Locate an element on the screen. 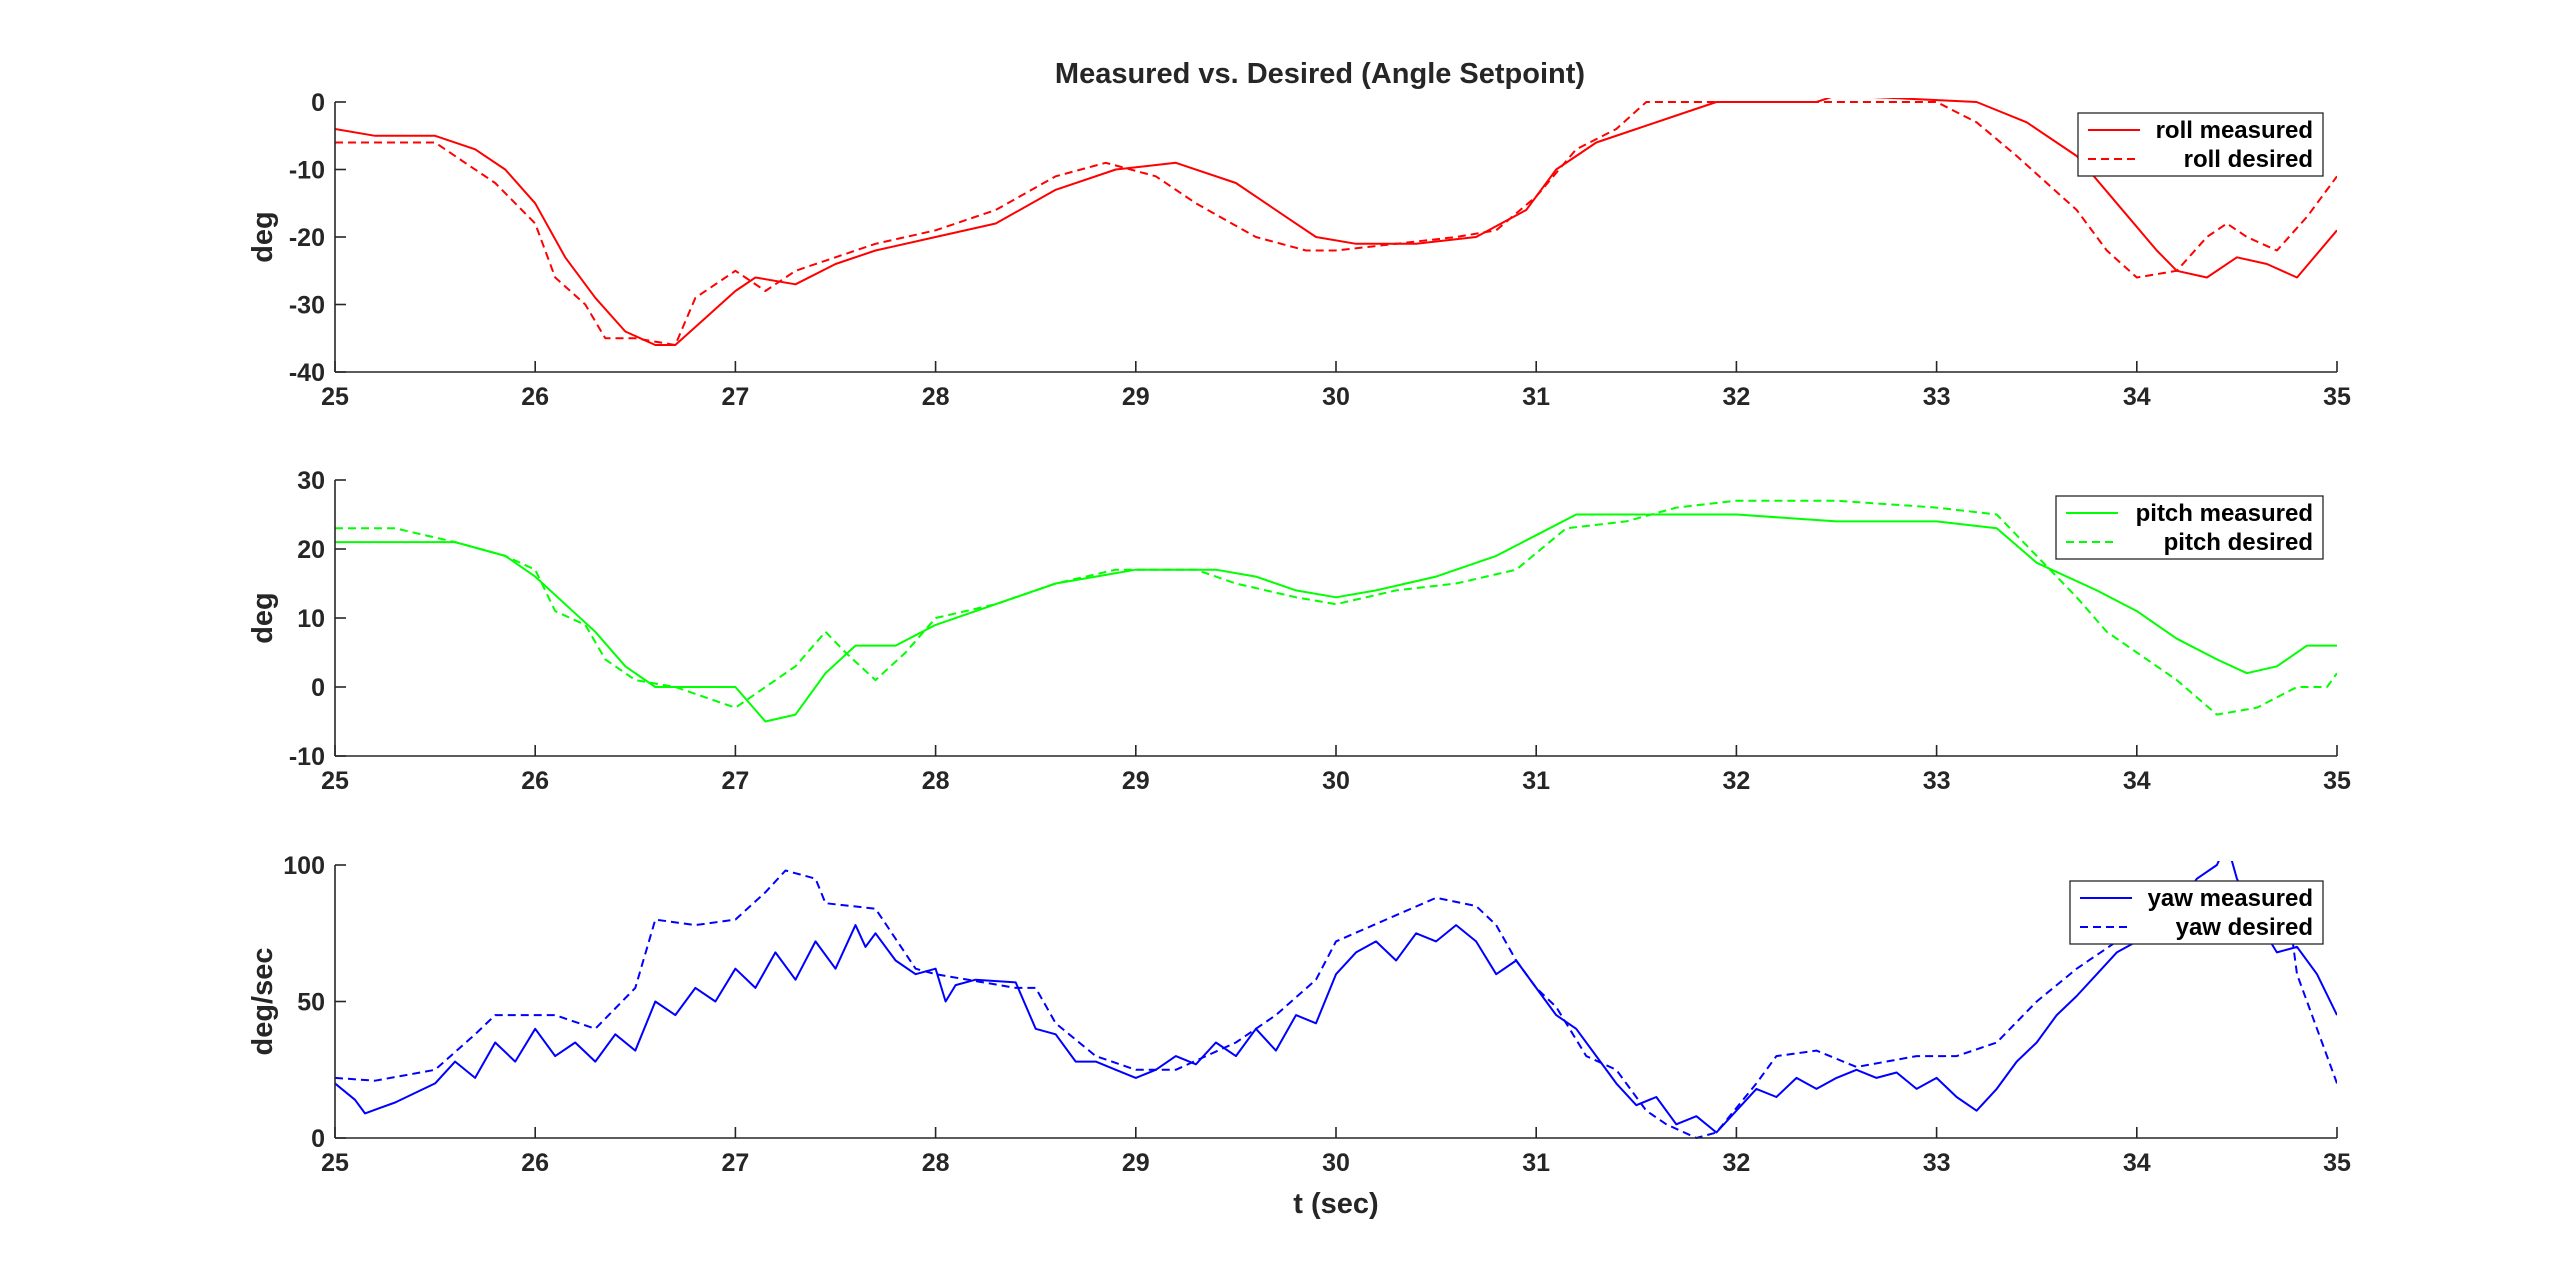 Image resolution: width=2560 pixels, height=1271 pixels. y-tick-label: -30 is located at coordinates (307, 306).